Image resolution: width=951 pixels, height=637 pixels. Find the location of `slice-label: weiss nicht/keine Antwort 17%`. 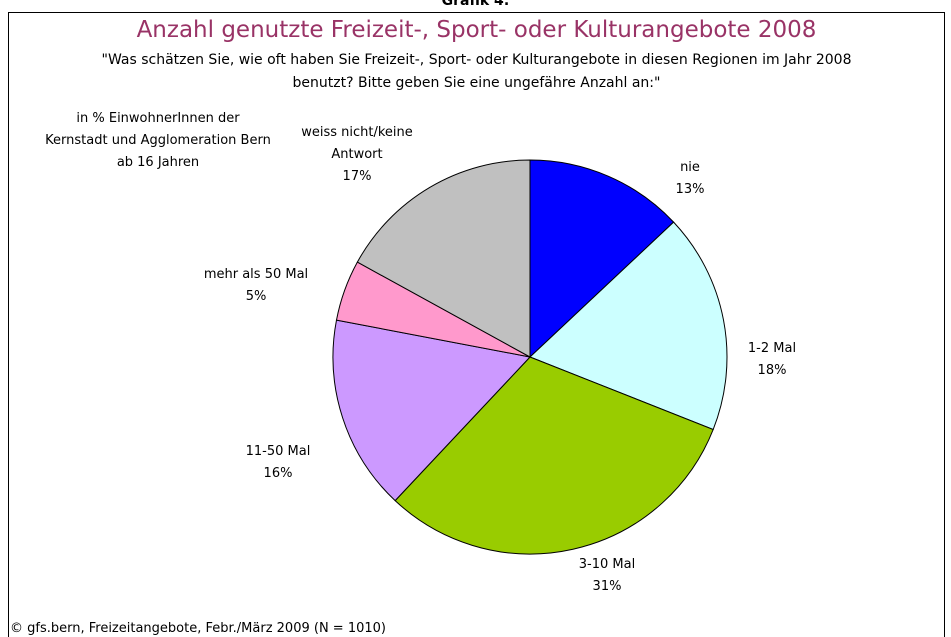

slice-label: weiss nicht/keine Antwort 17% is located at coordinates (357, 155).